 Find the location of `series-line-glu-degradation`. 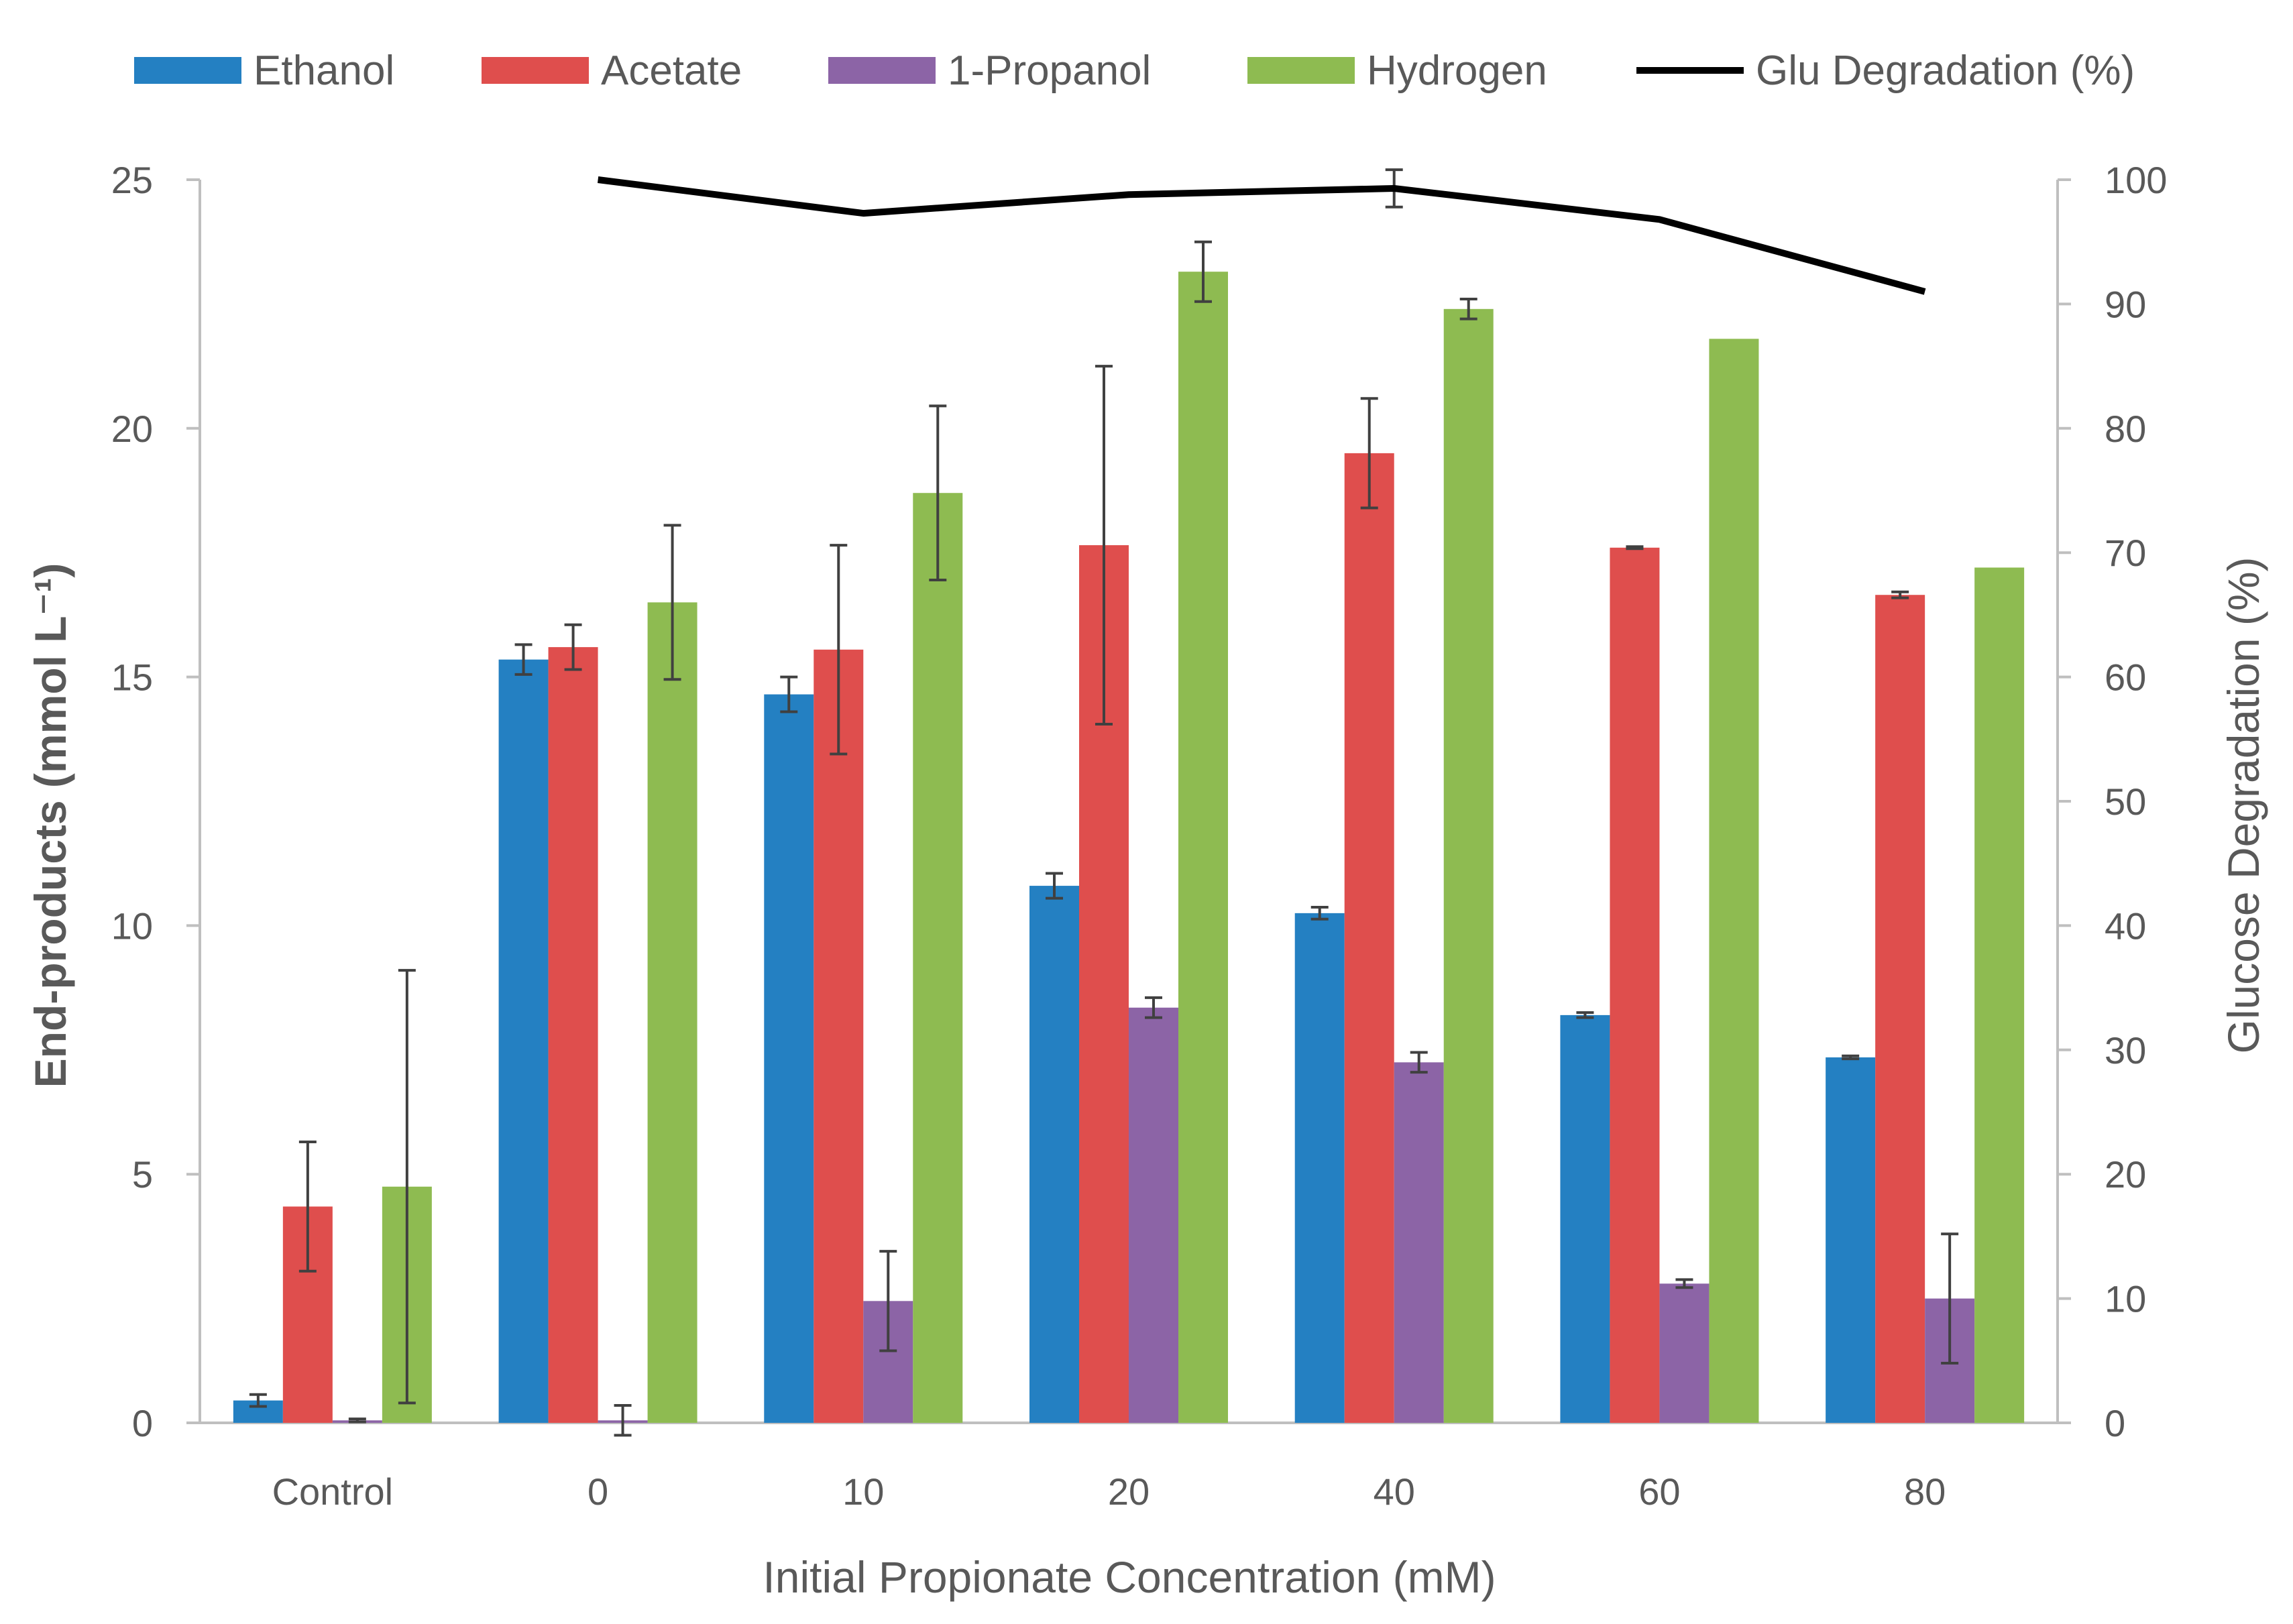

series-line-glu-degradation is located at coordinates (1261, 235).